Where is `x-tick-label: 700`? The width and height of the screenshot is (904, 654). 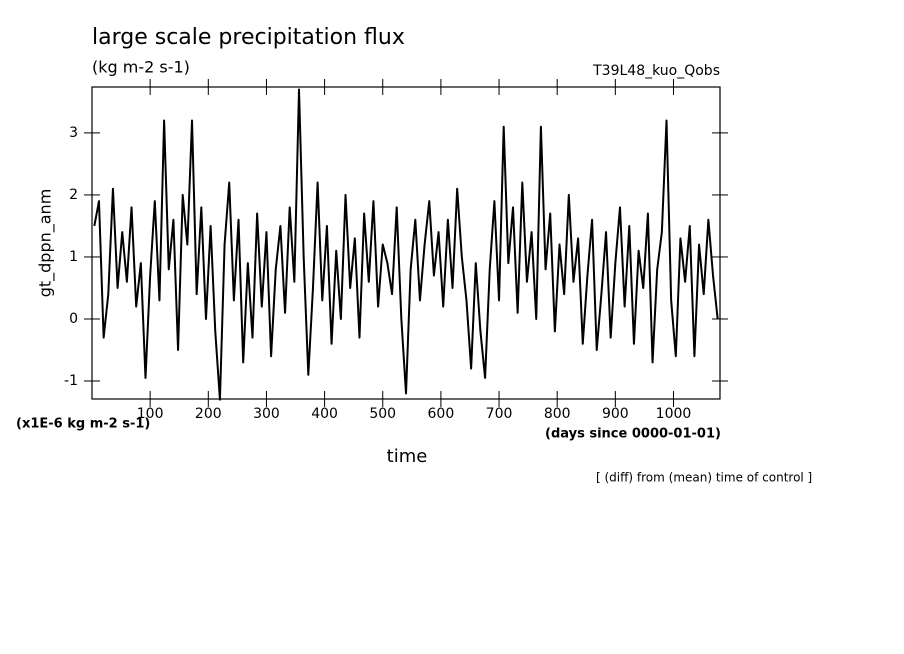
x-tick-label: 700 is located at coordinates (499, 414).